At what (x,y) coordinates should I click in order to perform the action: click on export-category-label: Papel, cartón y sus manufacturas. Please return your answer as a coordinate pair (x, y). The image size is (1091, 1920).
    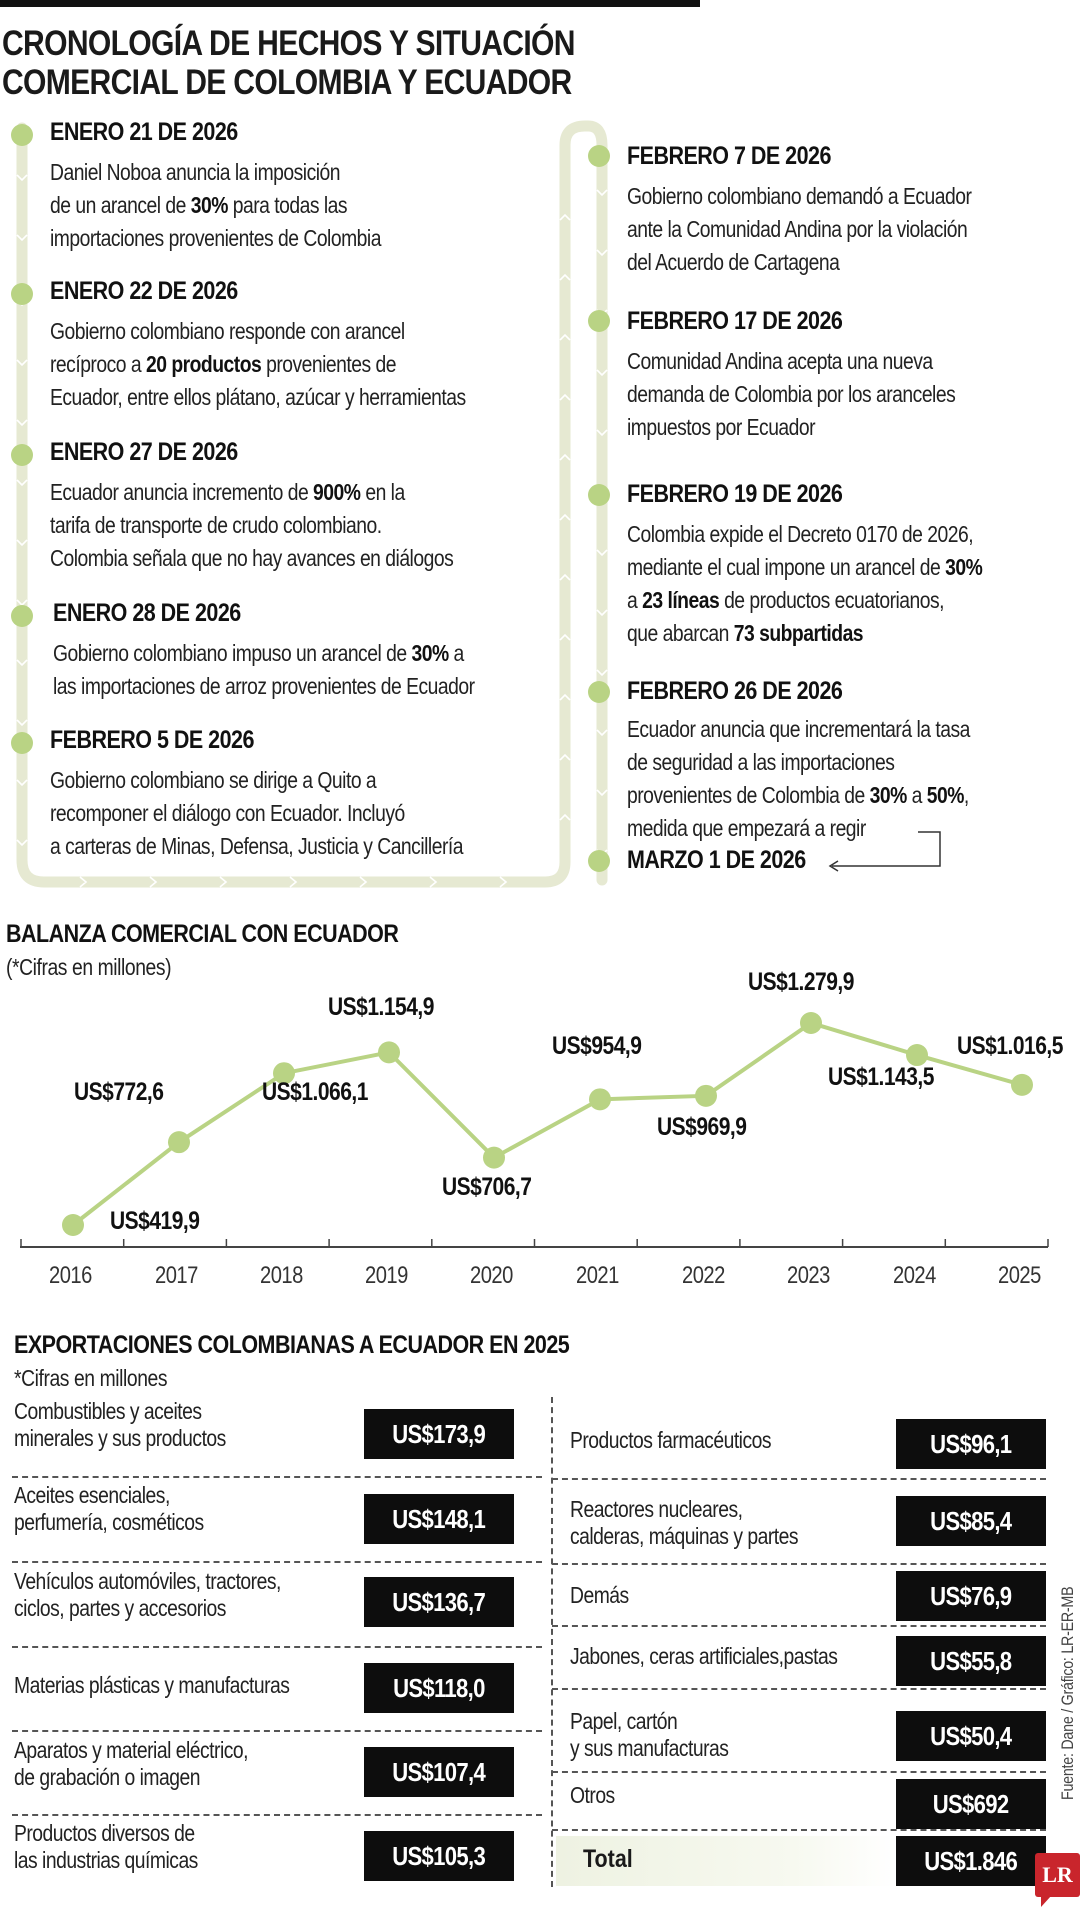
    Looking at the image, I should click on (649, 1735).